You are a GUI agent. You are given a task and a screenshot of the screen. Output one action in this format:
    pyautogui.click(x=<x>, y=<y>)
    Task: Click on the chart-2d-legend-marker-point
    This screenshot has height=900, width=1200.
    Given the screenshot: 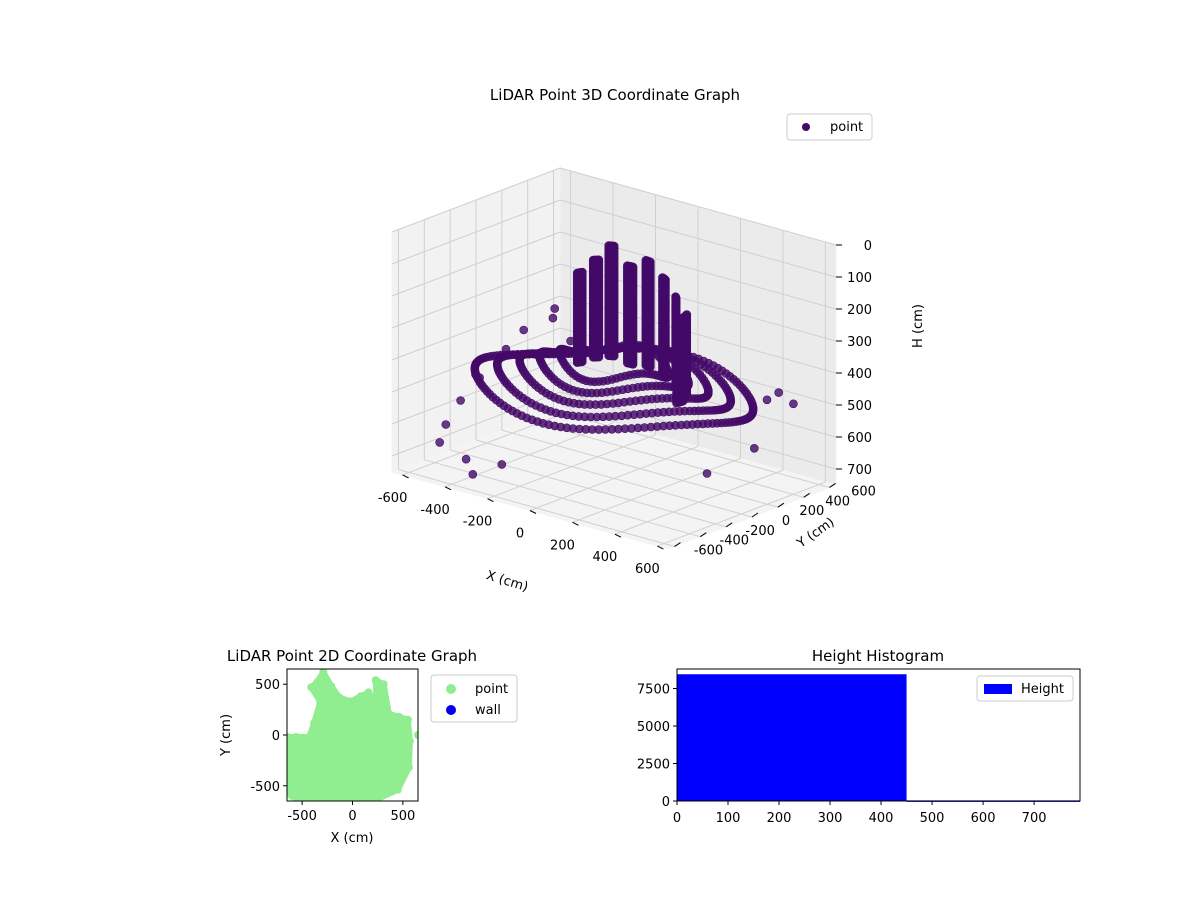 What is the action you would take?
    pyautogui.click(x=451, y=689)
    